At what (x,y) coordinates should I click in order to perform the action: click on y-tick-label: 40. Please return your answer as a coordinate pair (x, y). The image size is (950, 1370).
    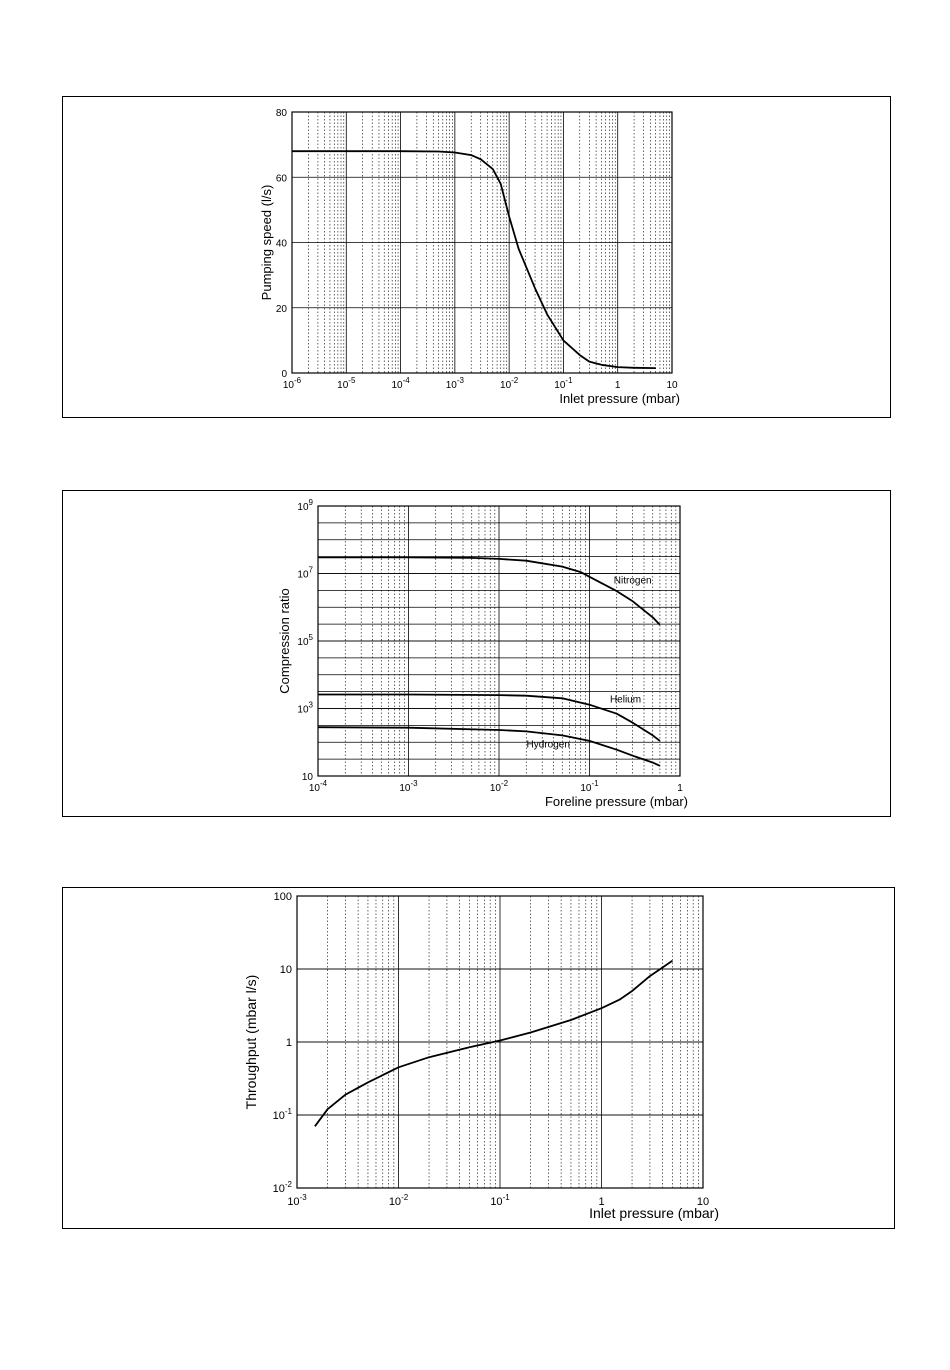
    Looking at the image, I should click on (282, 244).